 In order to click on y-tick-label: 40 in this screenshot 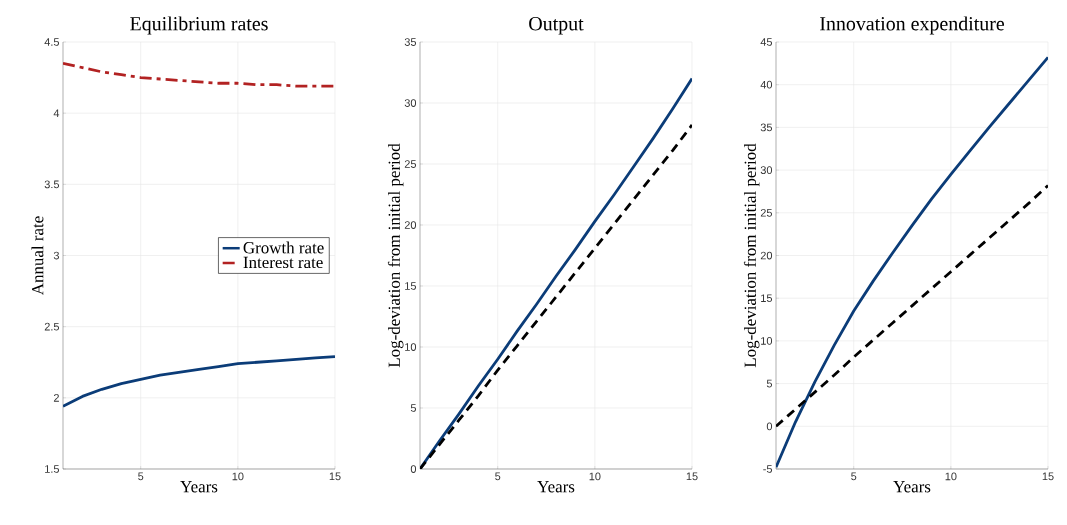, I will do `click(766, 84)`.